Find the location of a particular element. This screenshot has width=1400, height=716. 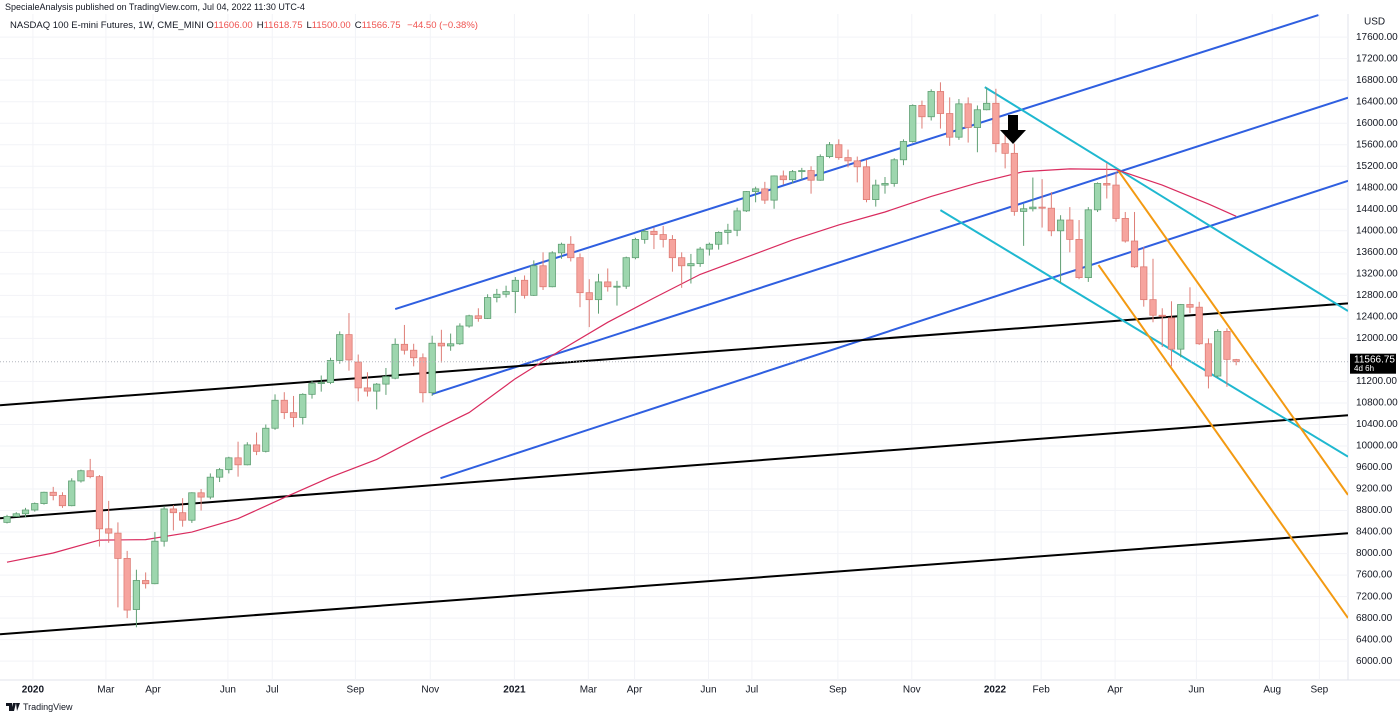

x-tick-label: Jul is located at coordinates (752, 690).